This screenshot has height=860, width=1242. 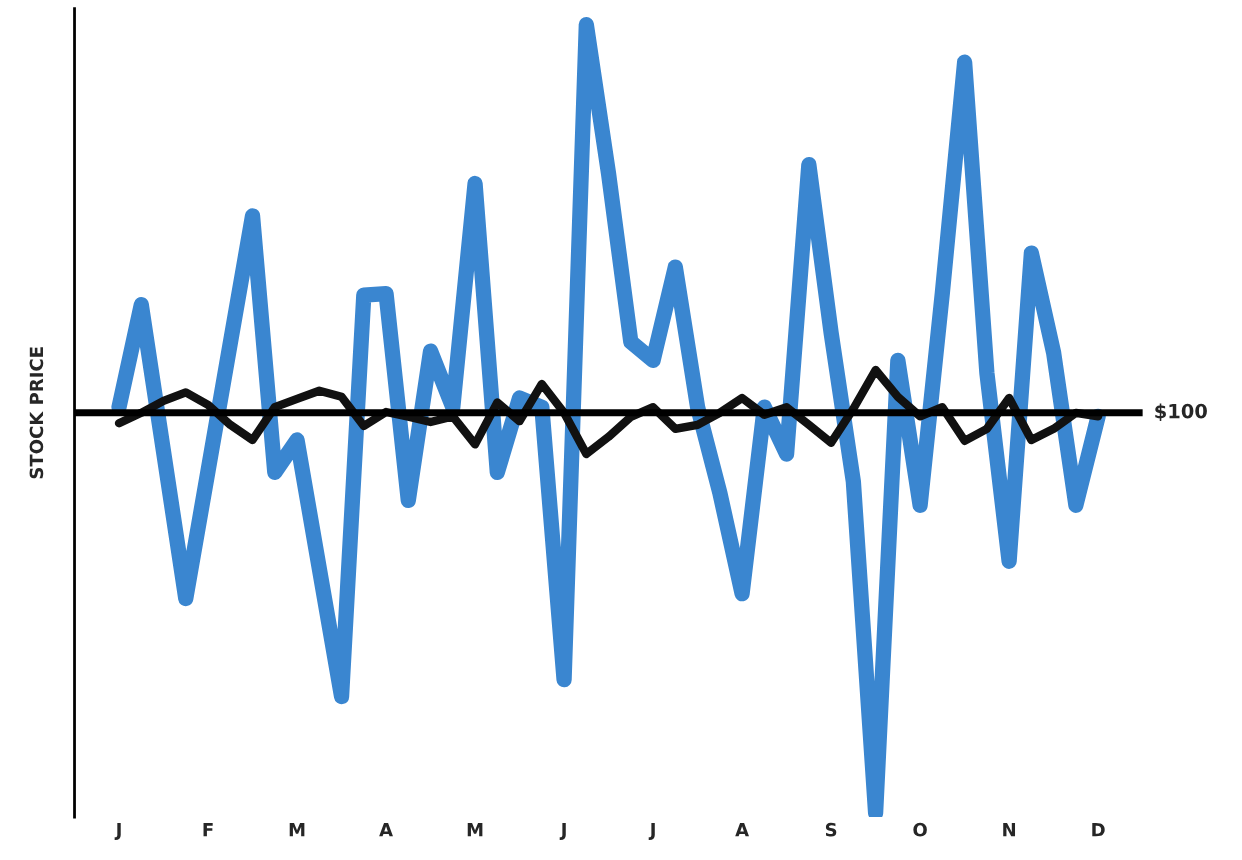 What do you see at coordinates (36, 413) in the screenshot?
I see `y-axis-title: STOCK PRICE` at bounding box center [36, 413].